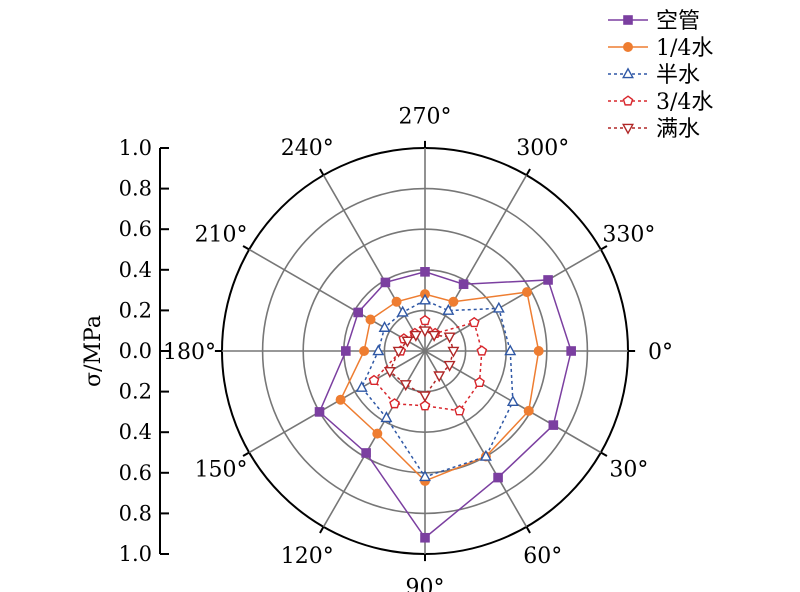 The width and height of the screenshot is (800, 592). What do you see at coordinates (684, 102) in the screenshot?
I see `legend-label: 3/4水` at bounding box center [684, 102].